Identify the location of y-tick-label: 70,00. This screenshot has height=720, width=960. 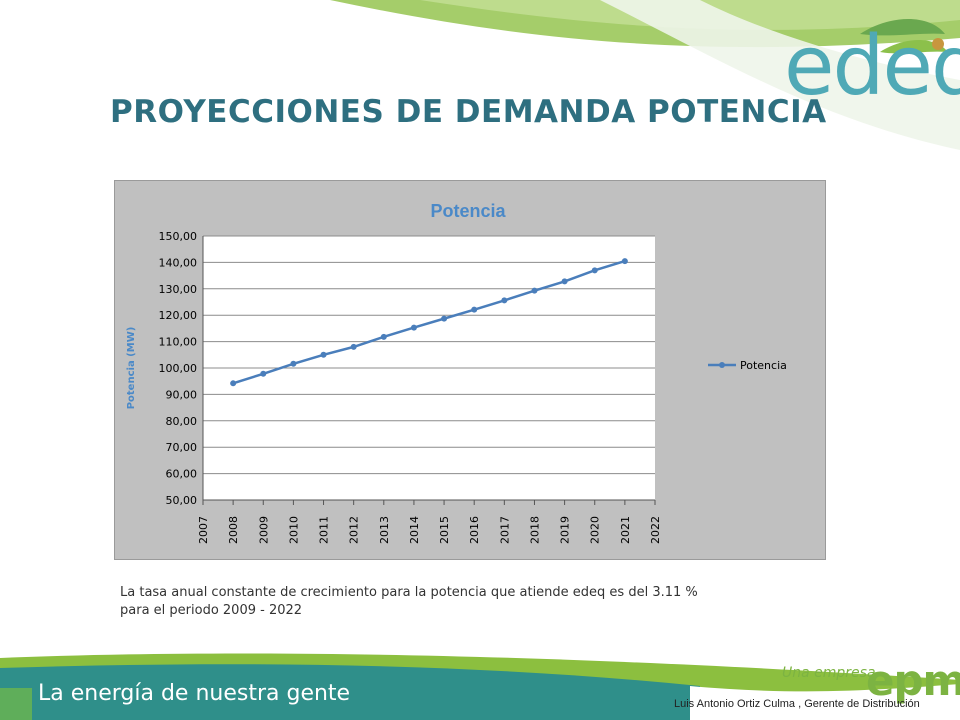
(182, 447).